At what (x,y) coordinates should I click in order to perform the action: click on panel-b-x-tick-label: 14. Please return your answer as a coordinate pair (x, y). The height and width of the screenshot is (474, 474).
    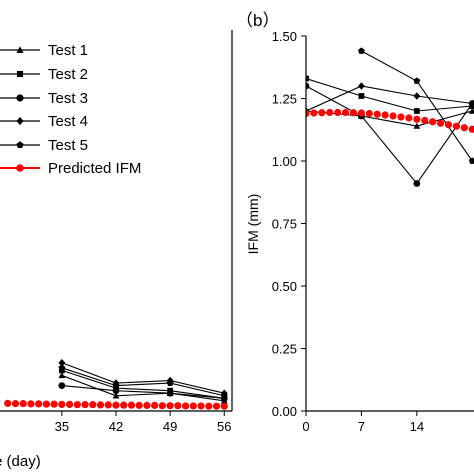
    Looking at the image, I should click on (417, 426).